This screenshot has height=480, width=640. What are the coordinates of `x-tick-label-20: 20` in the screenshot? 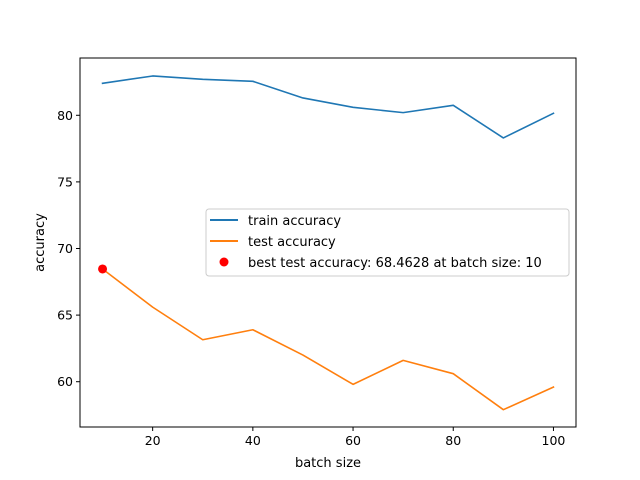 It's located at (153, 440).